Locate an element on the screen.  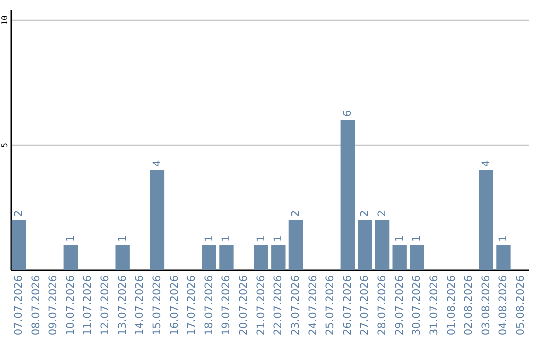
x-tick-label: 03.08.2026 is located at coordinates (486, 305).